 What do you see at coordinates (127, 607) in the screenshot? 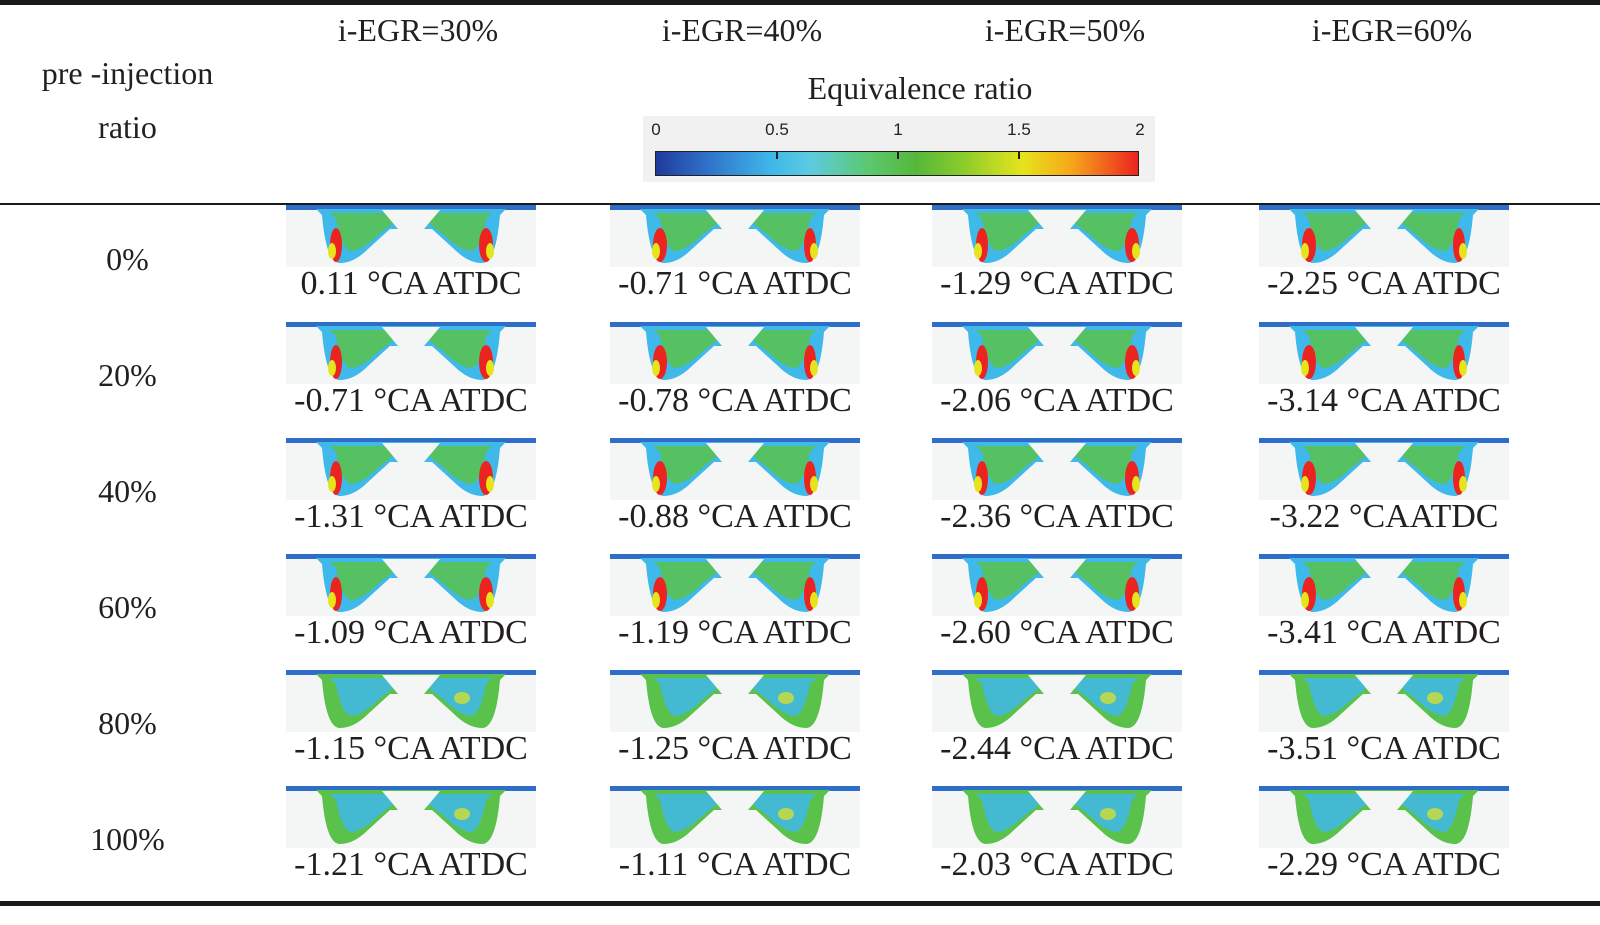
I see `row-label-60: 60%` at bounding box center [127, 607].